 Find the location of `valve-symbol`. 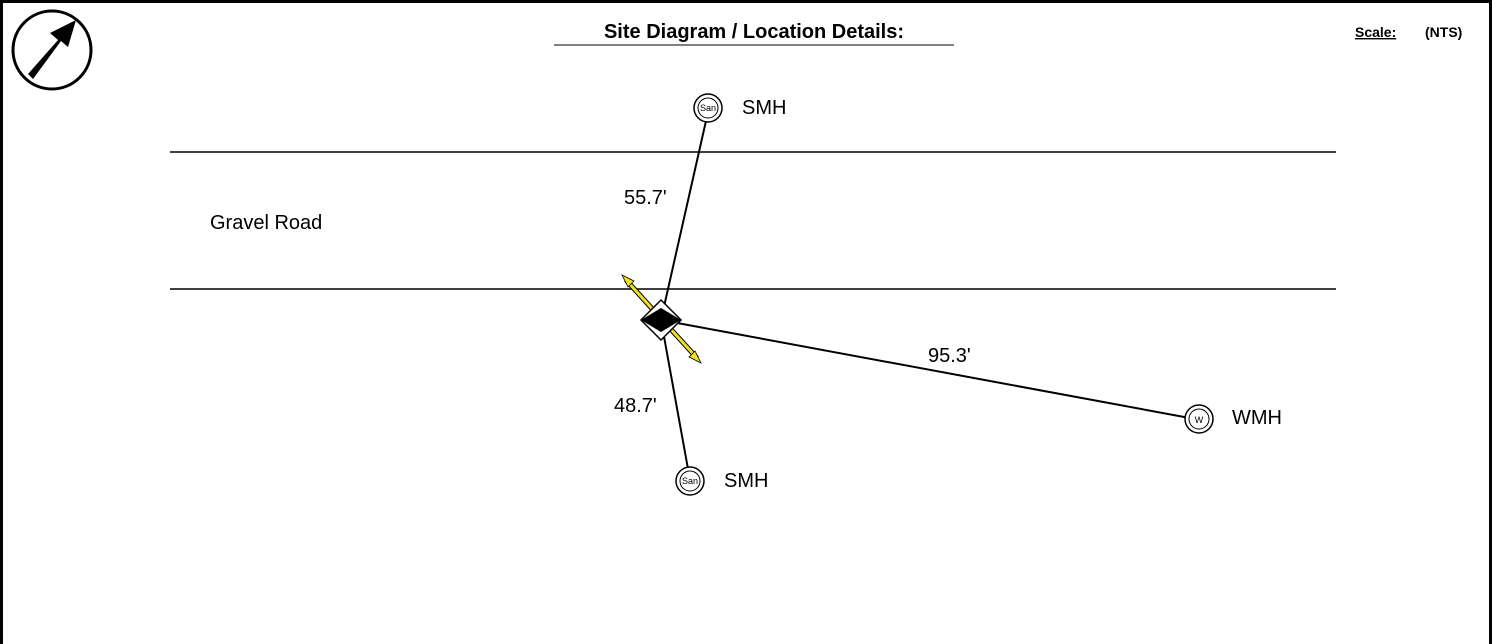

valve-symbol is located at coordinates (661, 320).